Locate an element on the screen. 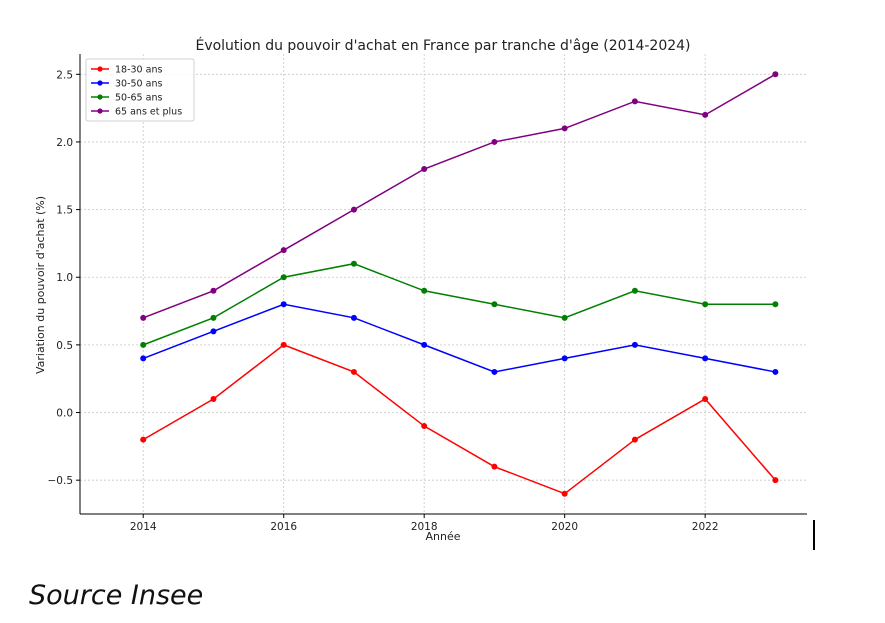 This screenshot has height=623, width=885. x-tick-label: 2014 is located at coordinates (143, 527).